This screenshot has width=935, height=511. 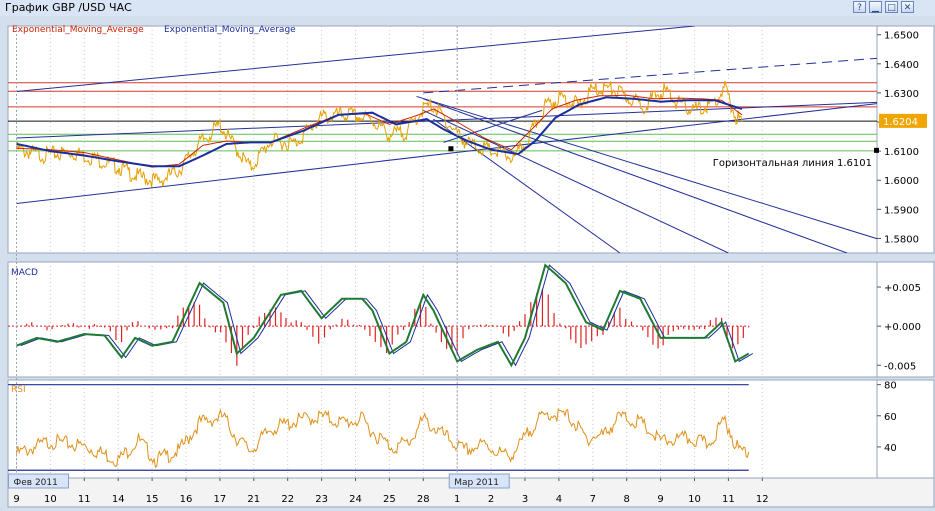 I want to click on horizontal-line-label: Горизонтальная линия 1.6101, so click(x=792, y=163).